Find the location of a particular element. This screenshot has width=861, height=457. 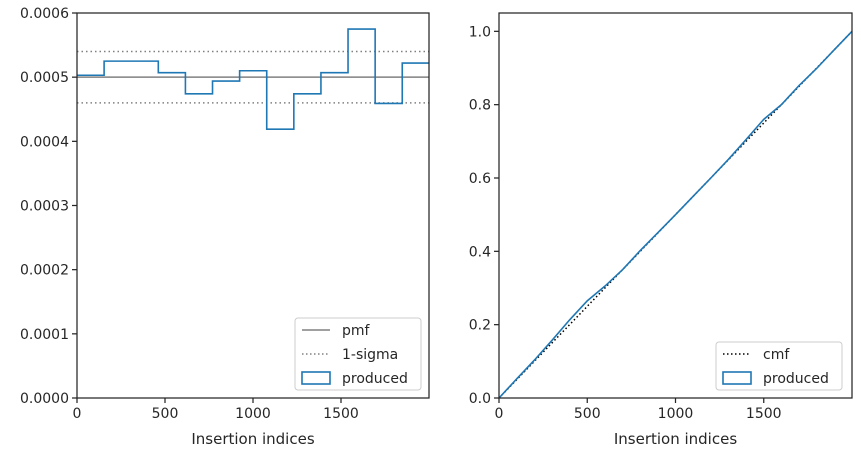

produced-step-line is located at coordinates (253, 79).